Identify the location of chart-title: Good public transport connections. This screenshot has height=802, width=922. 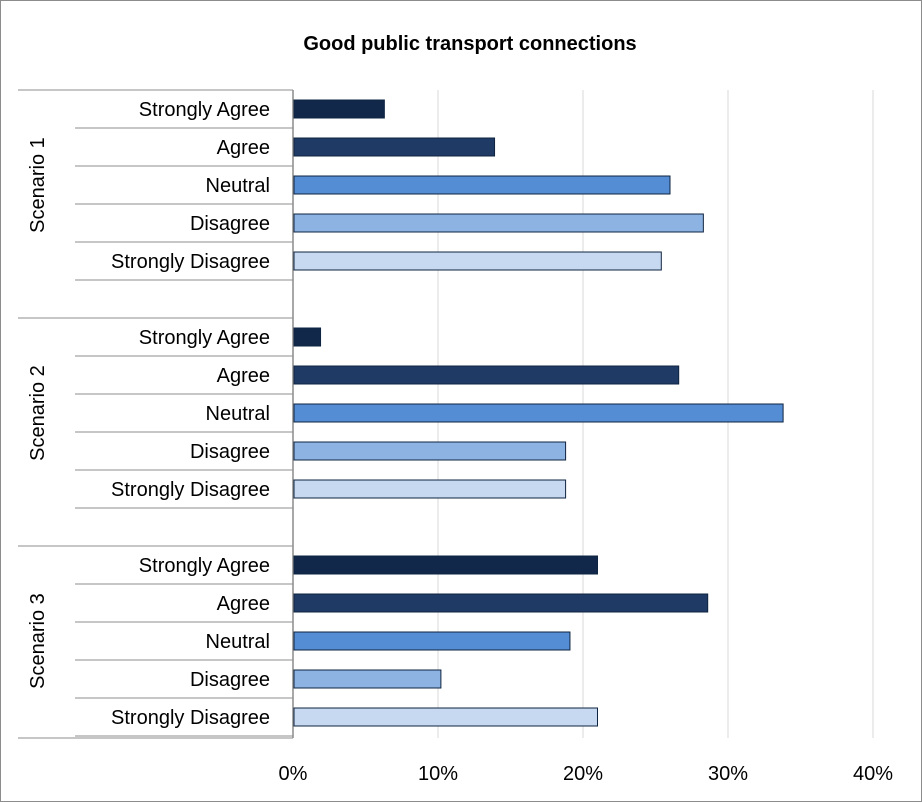
(469, 44).